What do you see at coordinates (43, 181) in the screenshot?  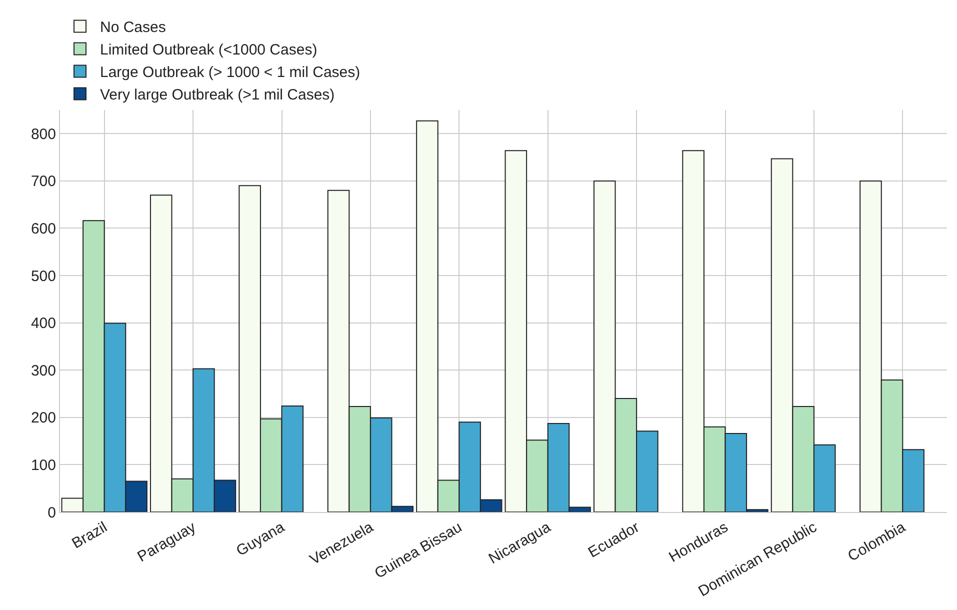 I see `y-tick-label: 700` at bounding box center [43, 181].